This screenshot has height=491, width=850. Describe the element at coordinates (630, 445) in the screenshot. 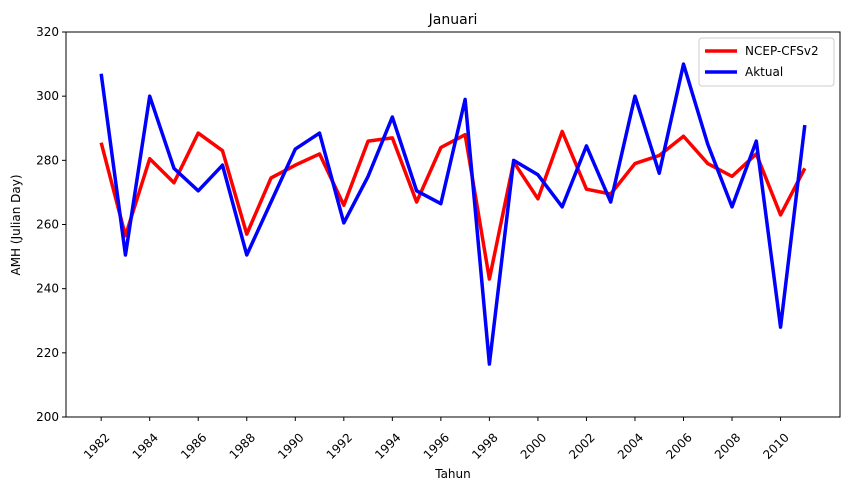

I see `x-tick-label: 2004` at that location.